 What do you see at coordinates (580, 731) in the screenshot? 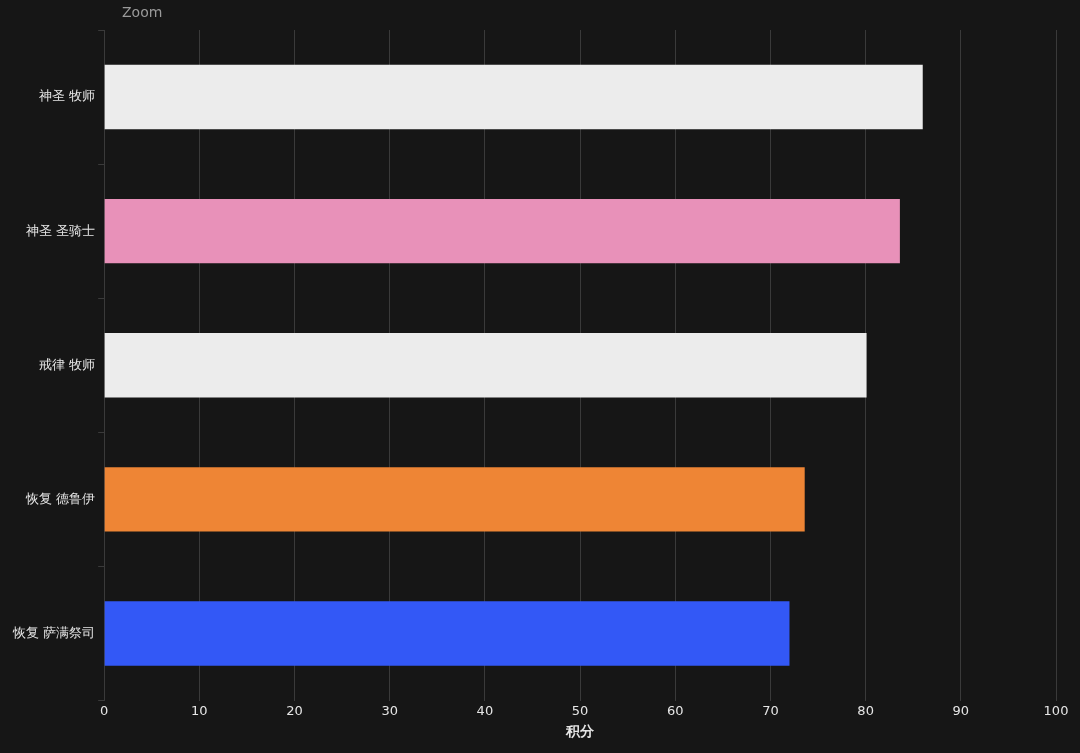
I see `x-axis-title: 积分` at bounding box center [580, 731].